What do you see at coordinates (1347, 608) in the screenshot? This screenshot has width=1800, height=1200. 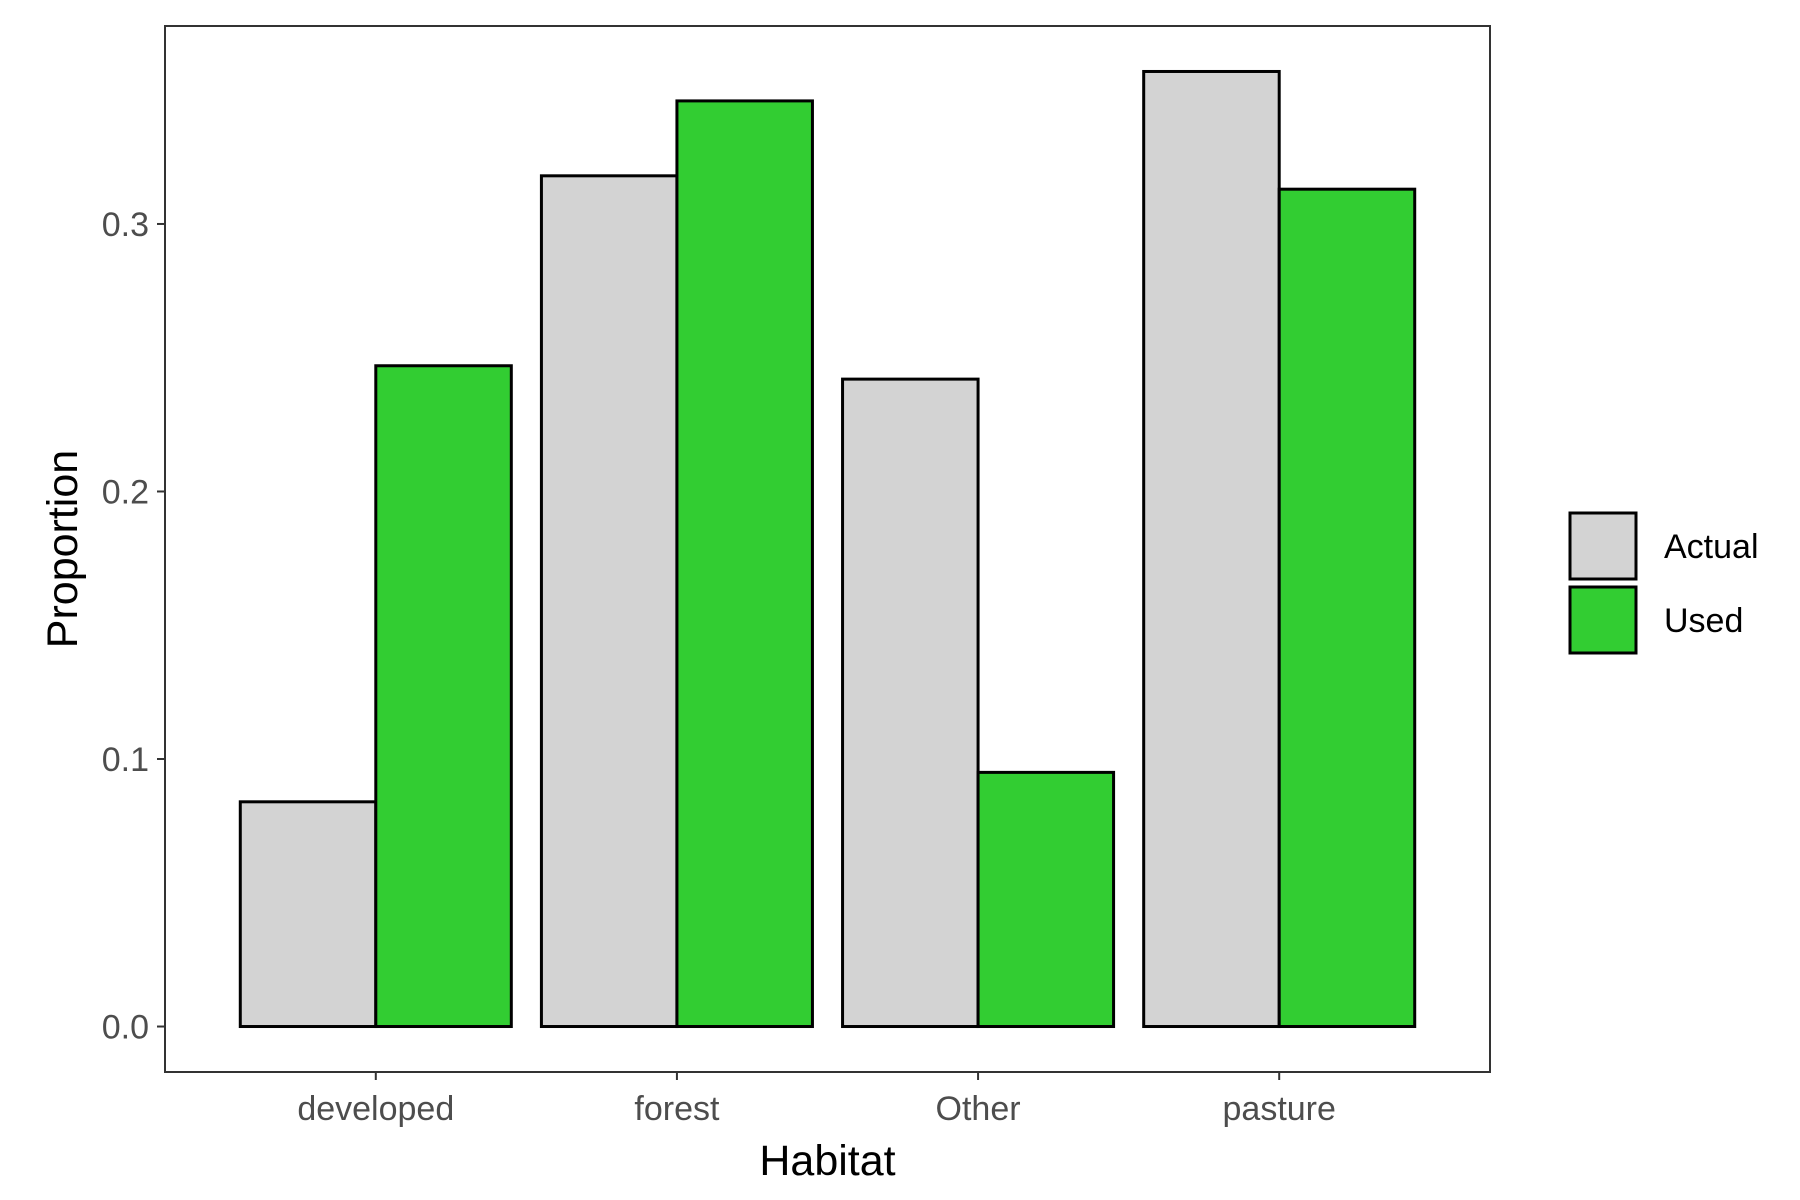 I see `bar-used-pasture` at bounding box center [1347, 608].